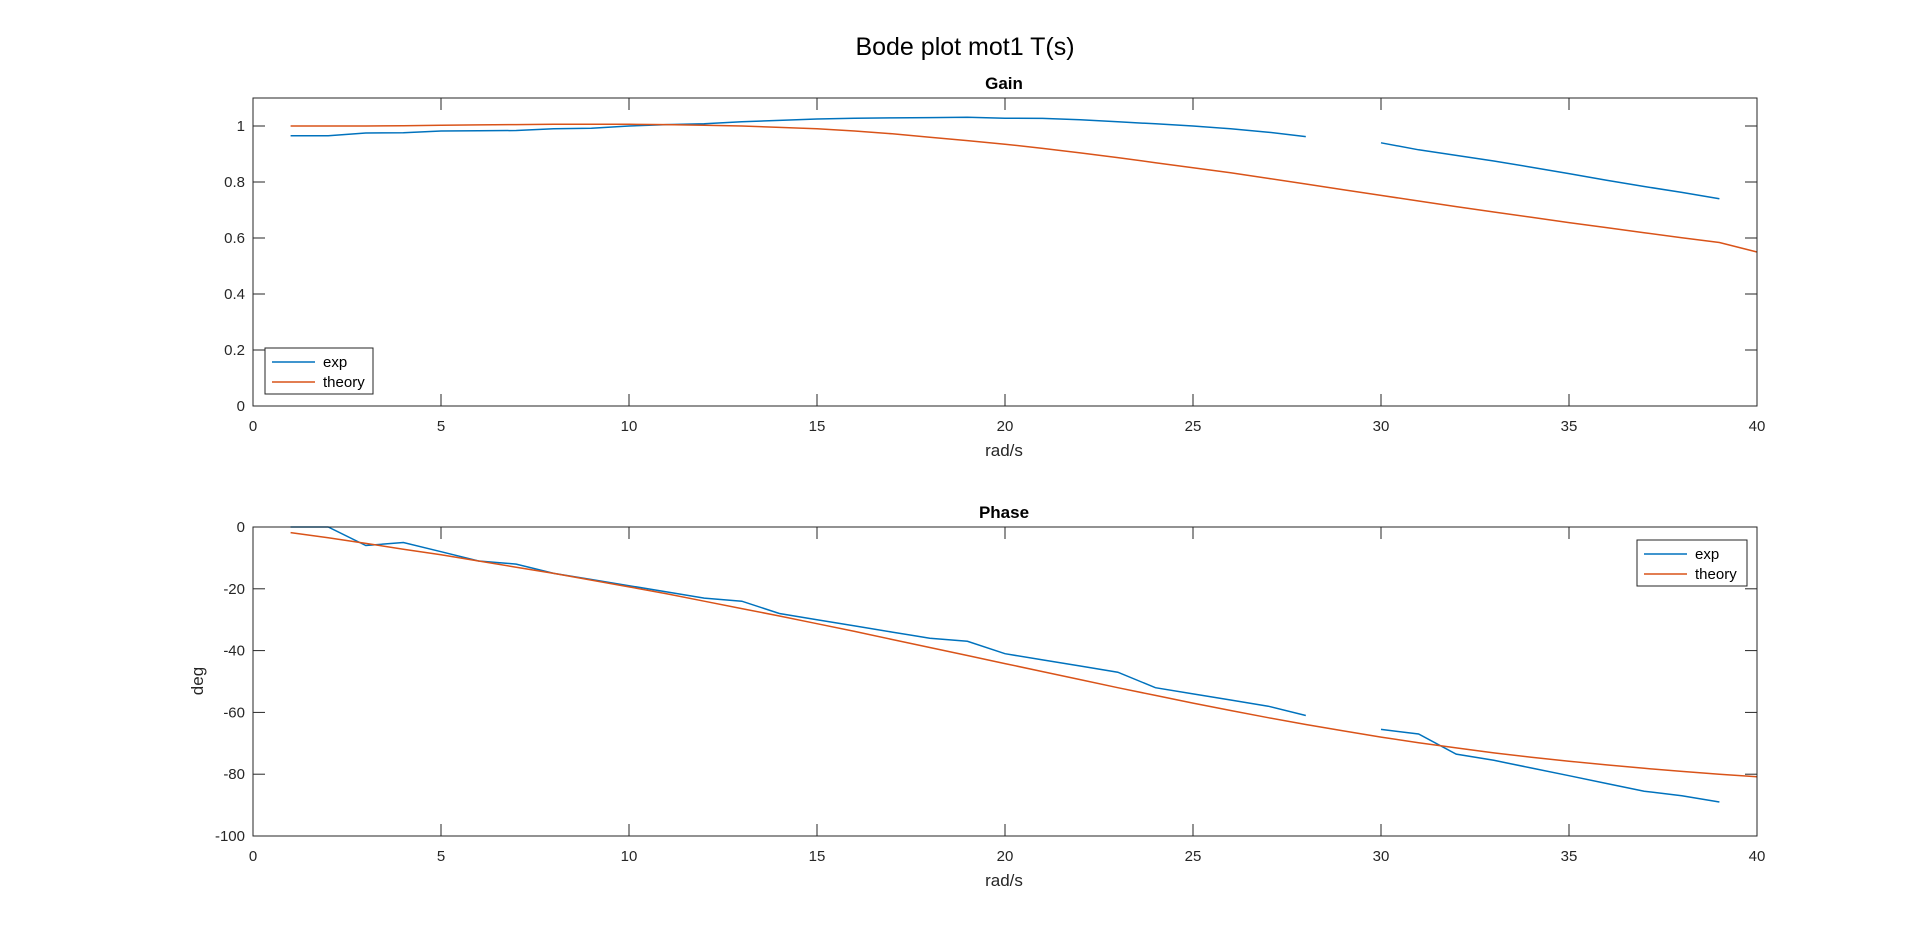 The width and height of the screenshot is (1920, 926). I want to click on y-tick-label: -100, so click(230, 836).